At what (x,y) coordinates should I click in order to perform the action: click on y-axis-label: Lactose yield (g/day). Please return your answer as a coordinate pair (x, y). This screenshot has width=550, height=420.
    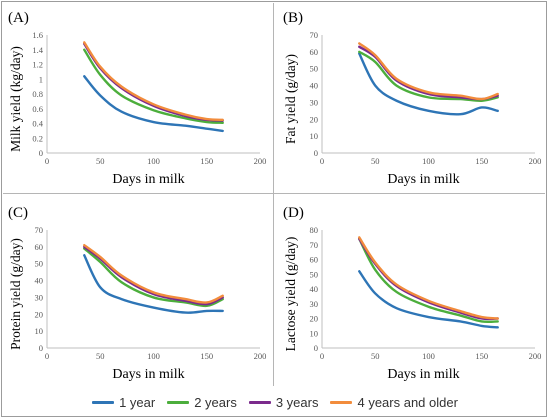
    Looking at the image, I should click on (290, 294).